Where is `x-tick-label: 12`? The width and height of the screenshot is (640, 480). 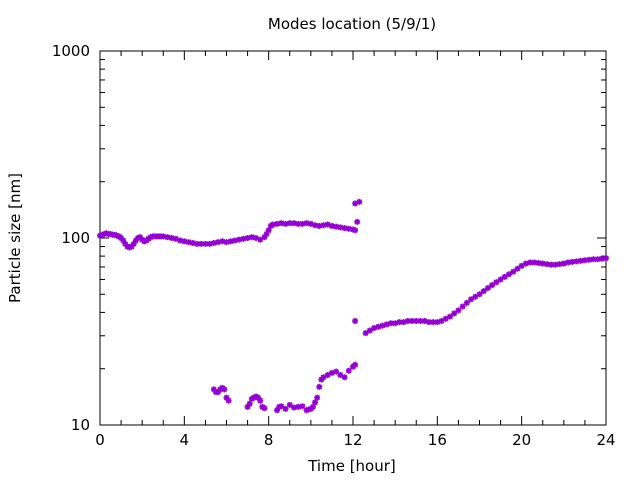
x-tick-label: 12 is located at coordinates (352, 440).